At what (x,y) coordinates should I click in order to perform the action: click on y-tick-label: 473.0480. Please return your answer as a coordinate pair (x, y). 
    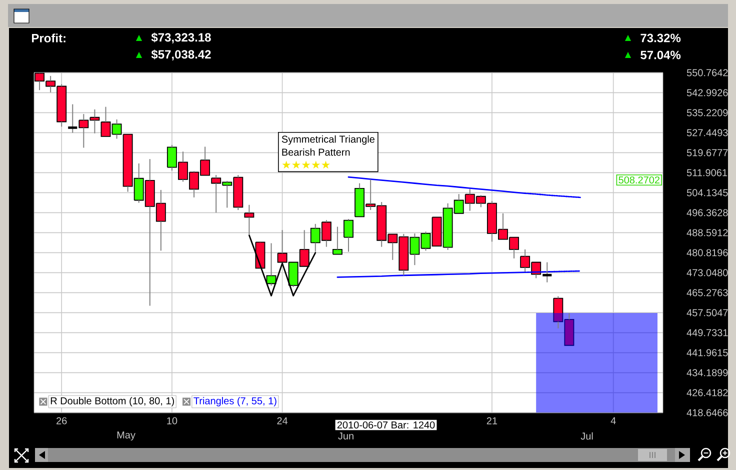
    Looking at the image, I should click on (707, 272).